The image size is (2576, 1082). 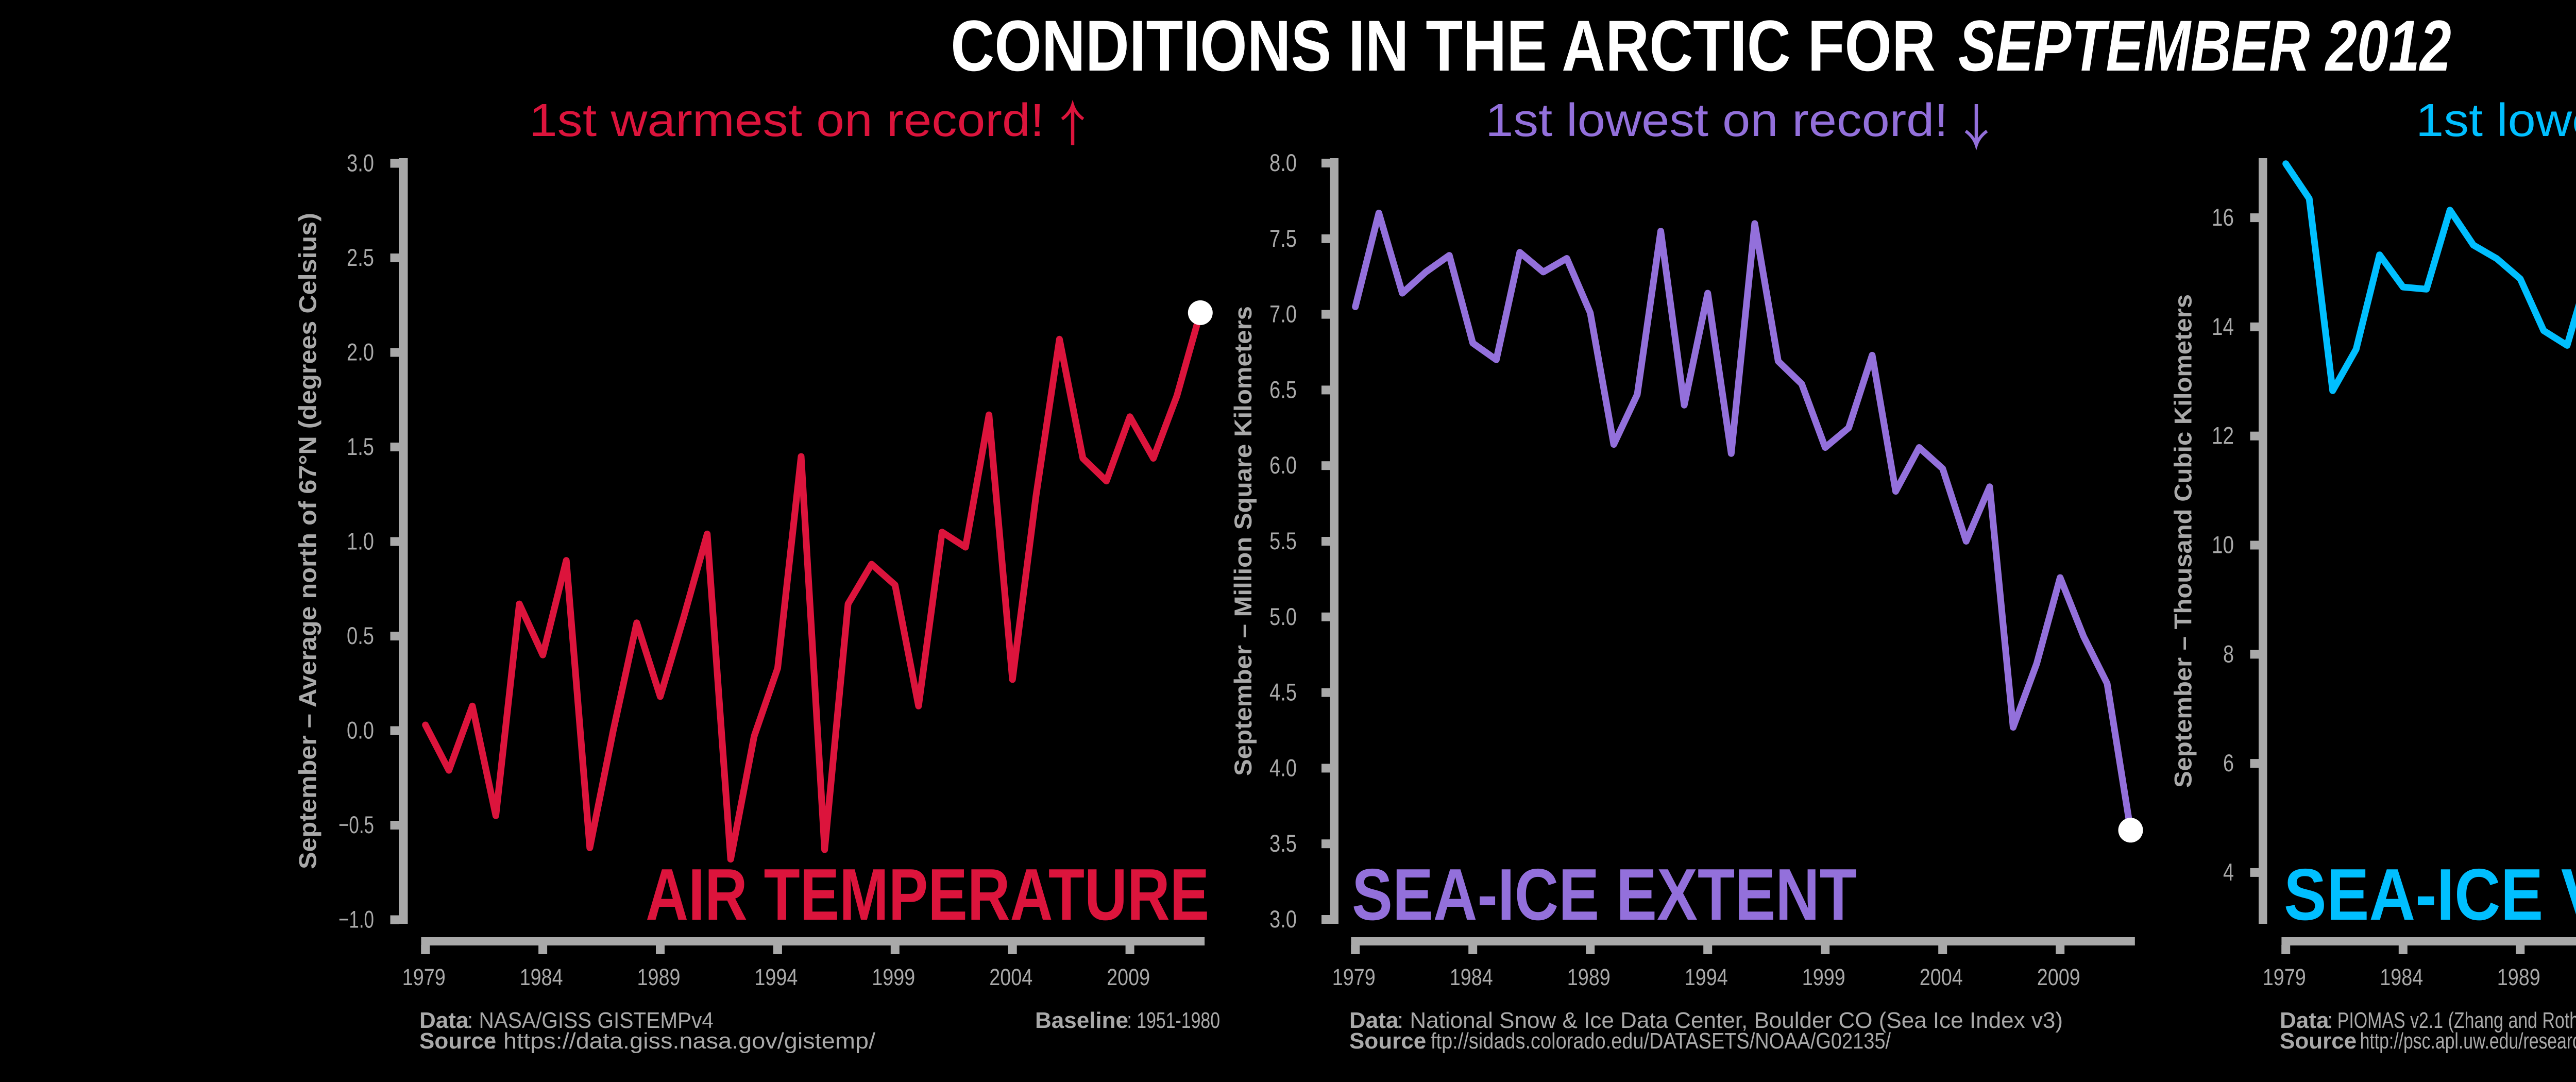 I want to click on svg-text: −1.0, so click(x=356, y=920).